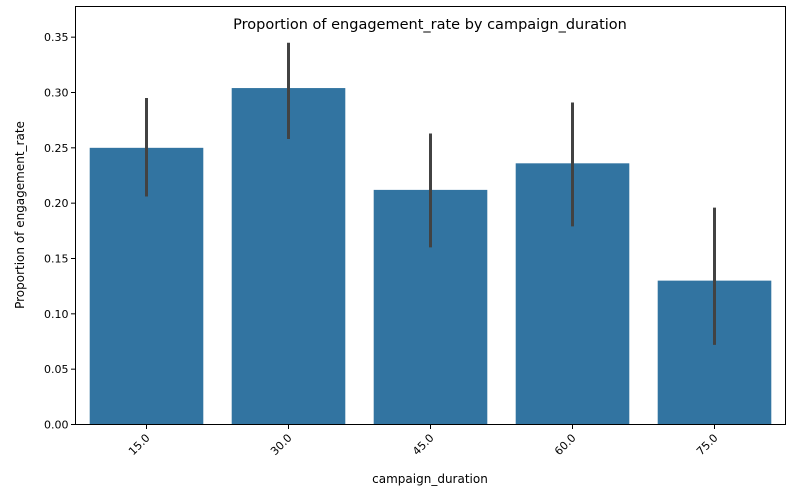 The image size is (800, 500). What do you see at coordinates (56, 37) in the screenshot?
I see `y-tick-label: 0.35` at bounding box center [56, 37].